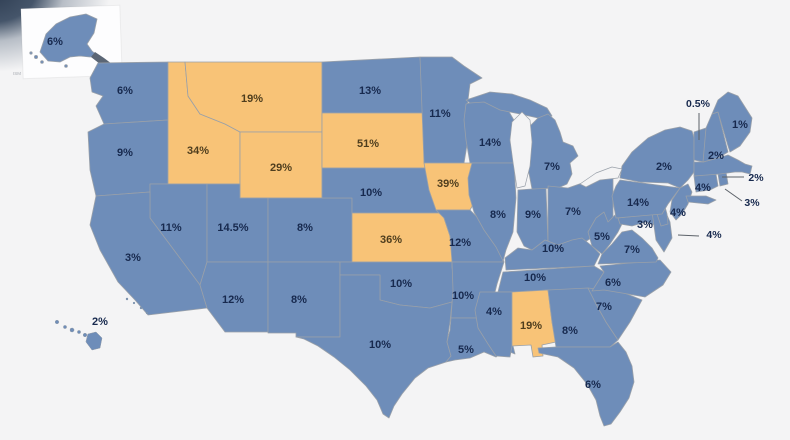 The image size is (790, 440). What do you see at coordinates (466, 350) in the screenshot?
I see `value-label-la: 5%` at bounding box center [466, 350].